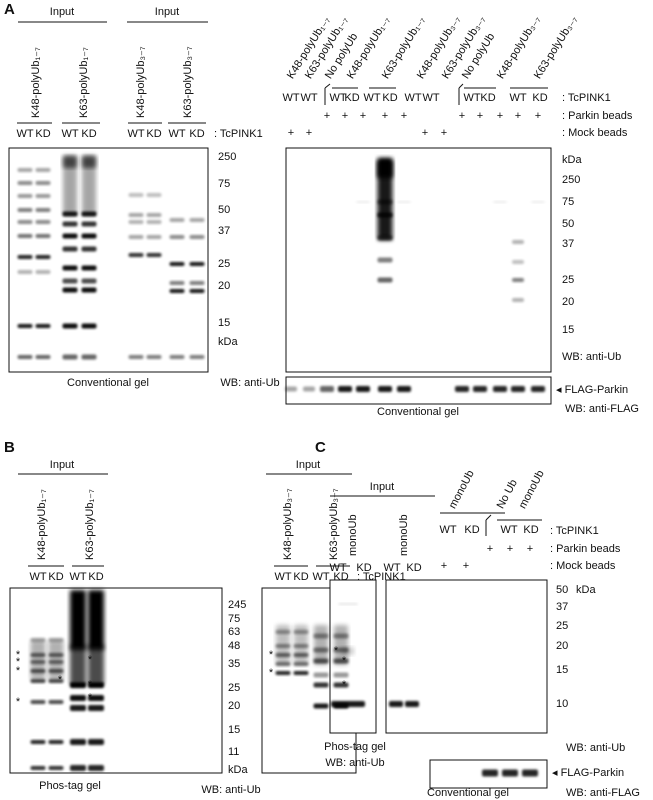  What do you see at coordinates (466, 656) in the screenshot?
I see `blot-c-pulldown` at bounding box center [466, 656].